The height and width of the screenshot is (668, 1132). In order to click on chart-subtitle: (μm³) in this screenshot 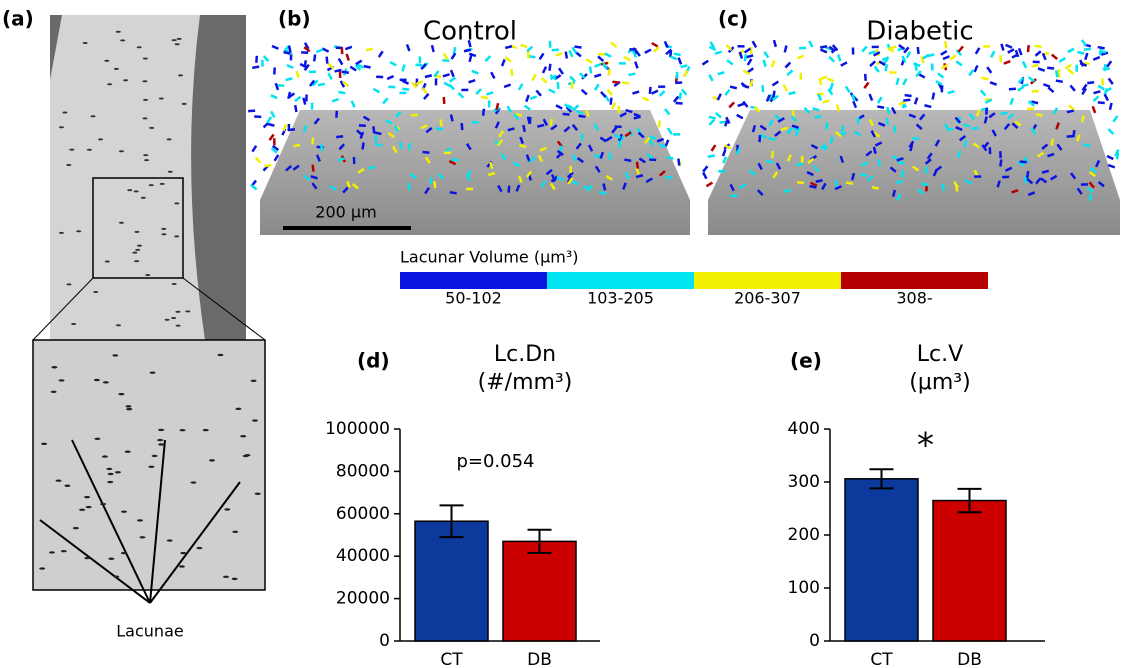, I will do `click(939, 382)`.